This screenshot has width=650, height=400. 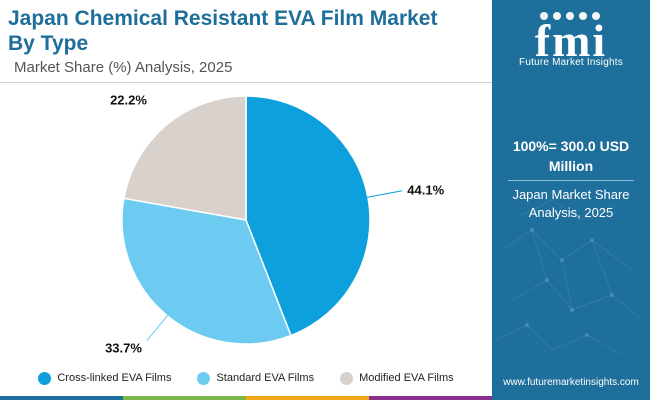 I want to click on sidebar-divider, so click(x=571, y=180).